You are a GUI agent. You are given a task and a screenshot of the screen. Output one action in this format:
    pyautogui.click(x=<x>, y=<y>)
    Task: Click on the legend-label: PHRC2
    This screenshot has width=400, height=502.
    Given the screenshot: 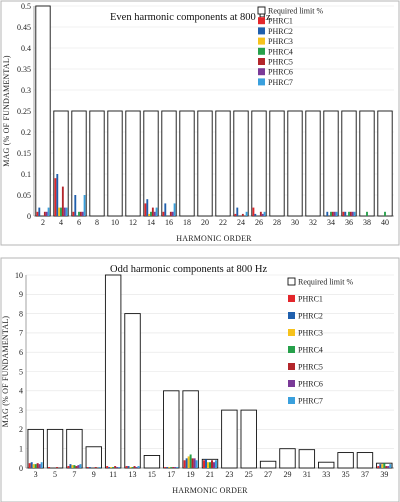 What is the action you would take?
    pyautogui.click(x=280, y=31)
    